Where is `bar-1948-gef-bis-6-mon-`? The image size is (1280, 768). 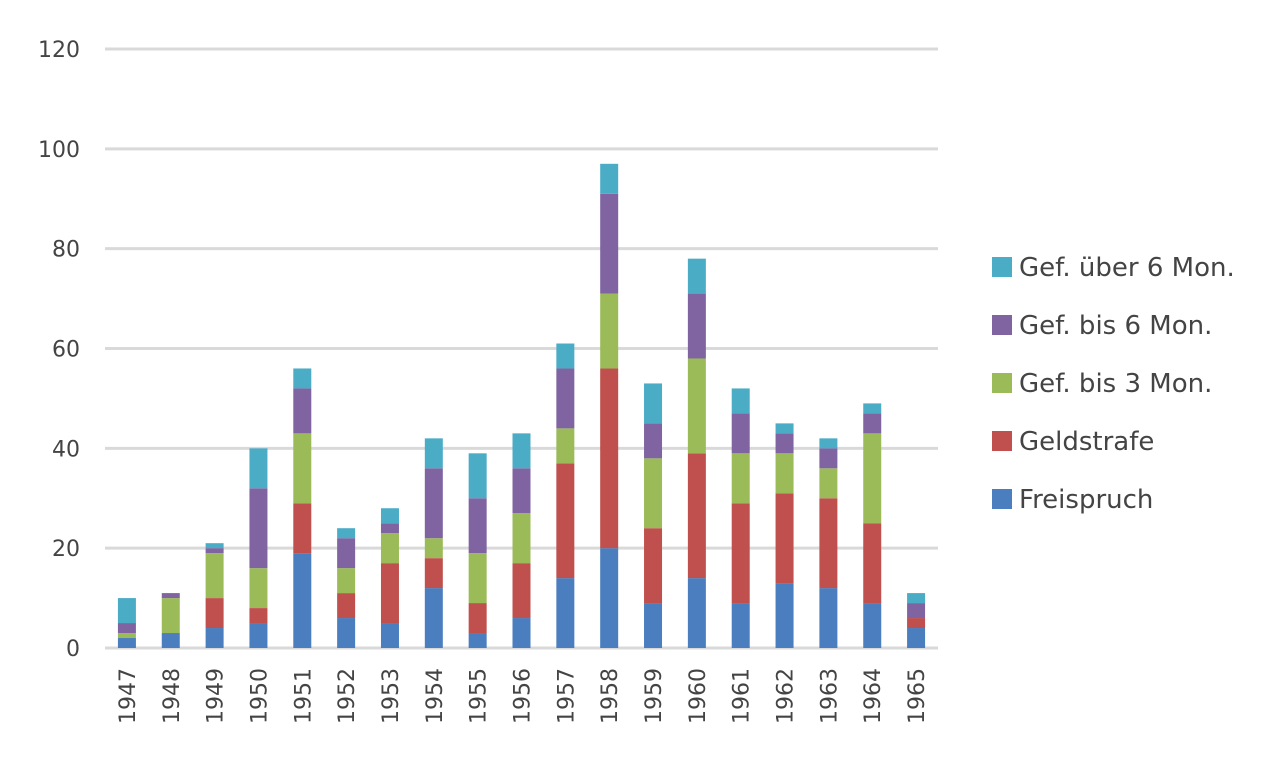
bar-1948-gef-bis-6-mon- is located at coordinates (170, 596).